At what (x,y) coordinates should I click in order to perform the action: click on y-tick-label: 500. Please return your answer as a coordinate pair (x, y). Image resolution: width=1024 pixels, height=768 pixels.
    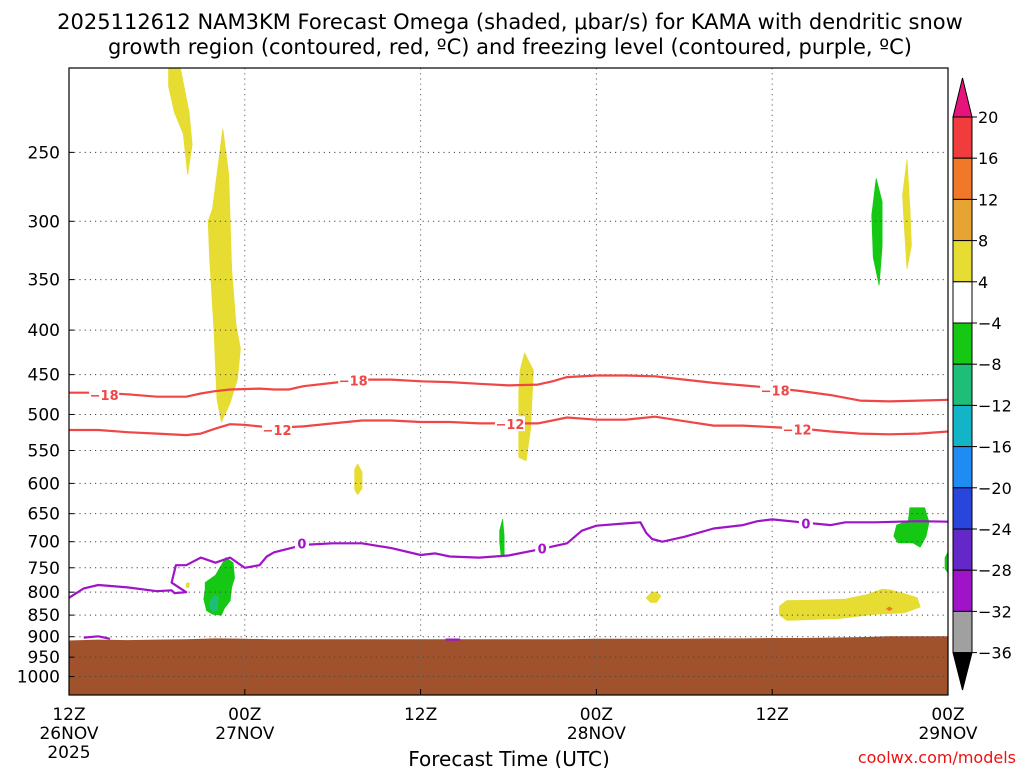
    Looking at the image, I should click on (44, 415).